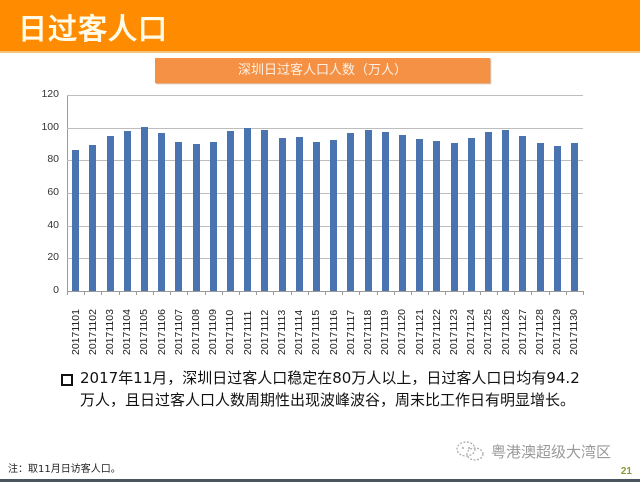  What do you see at coordinates (50, 126) in the screenshot?
I see `y-tick-label: 100` at bounding box center [50, 126].